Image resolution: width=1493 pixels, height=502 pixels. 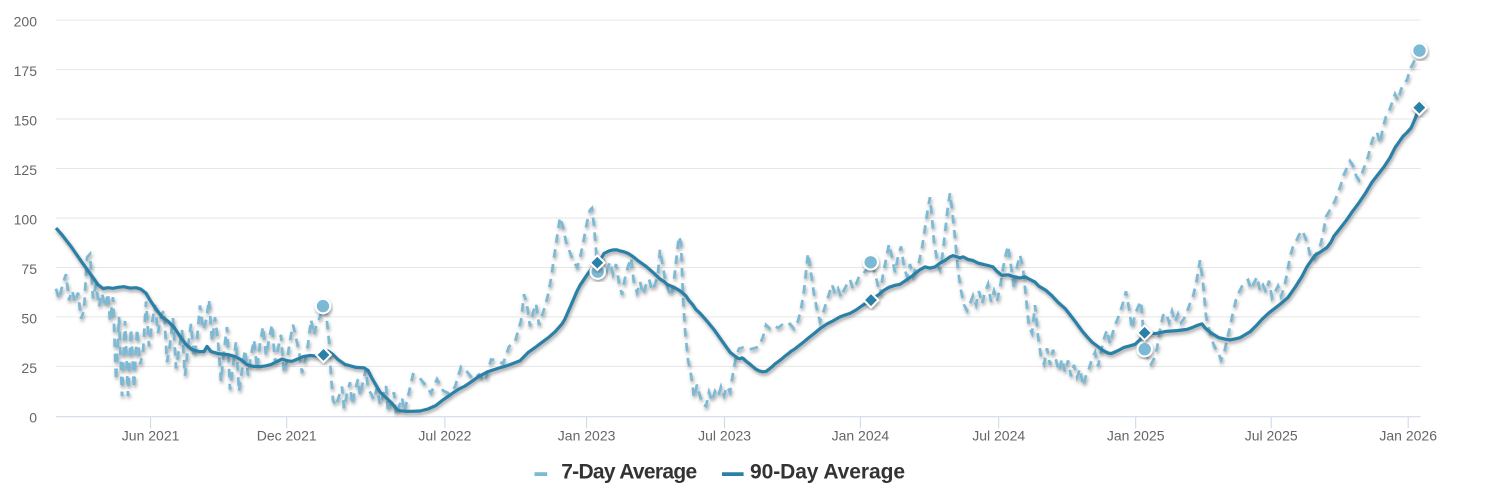 What do you see at coordinates (1136, 436) in the screenshot?
I see `svg-text: Jan 2025` at bounding box center [1136, 436].